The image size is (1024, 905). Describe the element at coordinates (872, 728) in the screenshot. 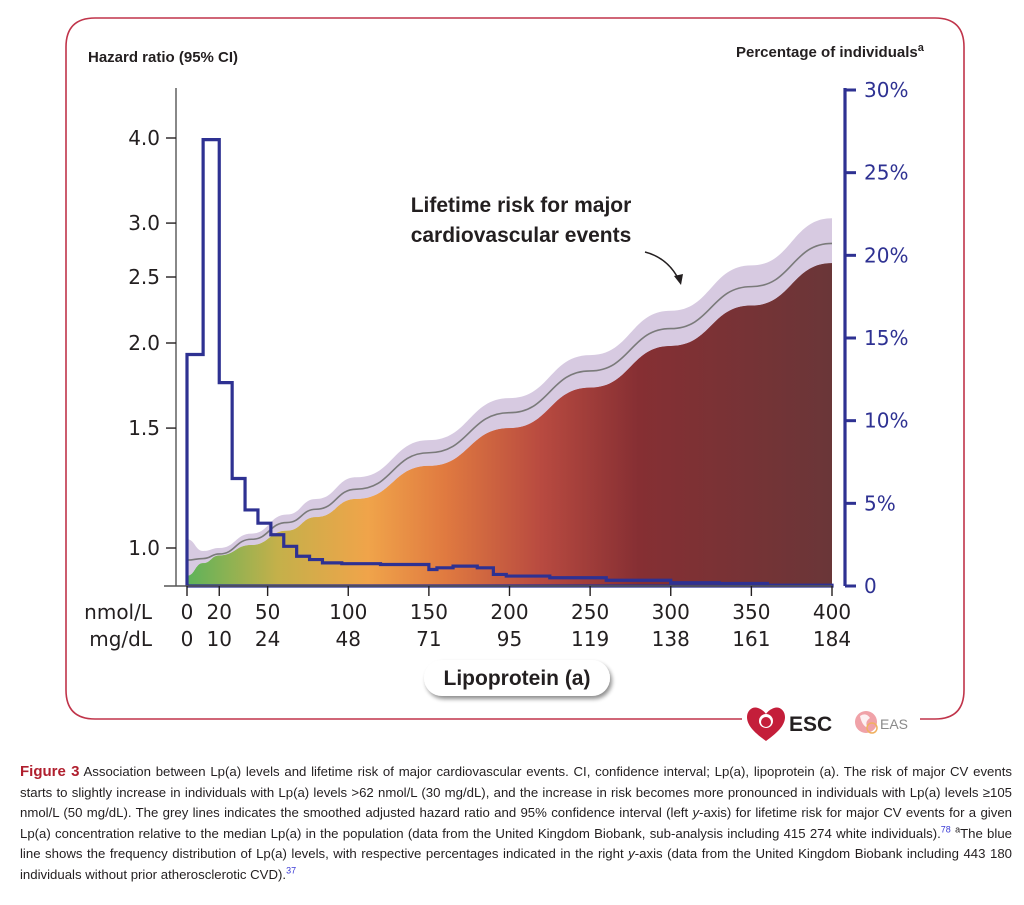

I see `eas-globe-ring` at that location.